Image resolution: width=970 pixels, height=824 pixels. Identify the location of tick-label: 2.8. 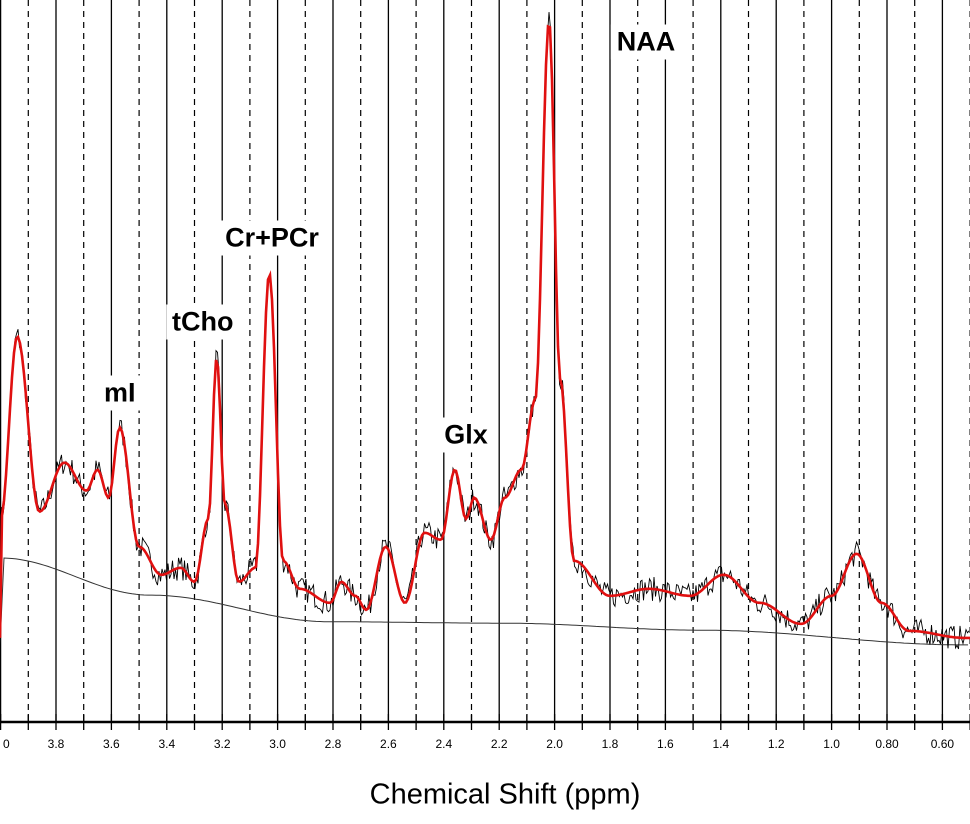
(333, 744).